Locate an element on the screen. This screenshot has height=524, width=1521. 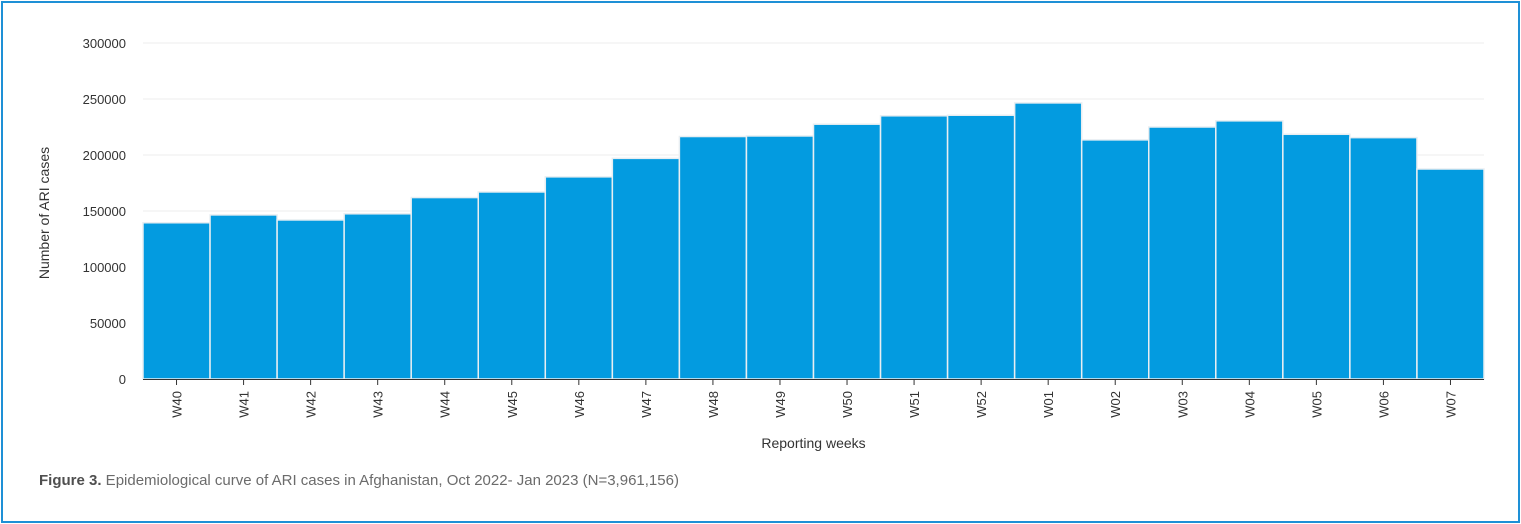
x-tick-label: W43 is located at coordinates (378, 404).